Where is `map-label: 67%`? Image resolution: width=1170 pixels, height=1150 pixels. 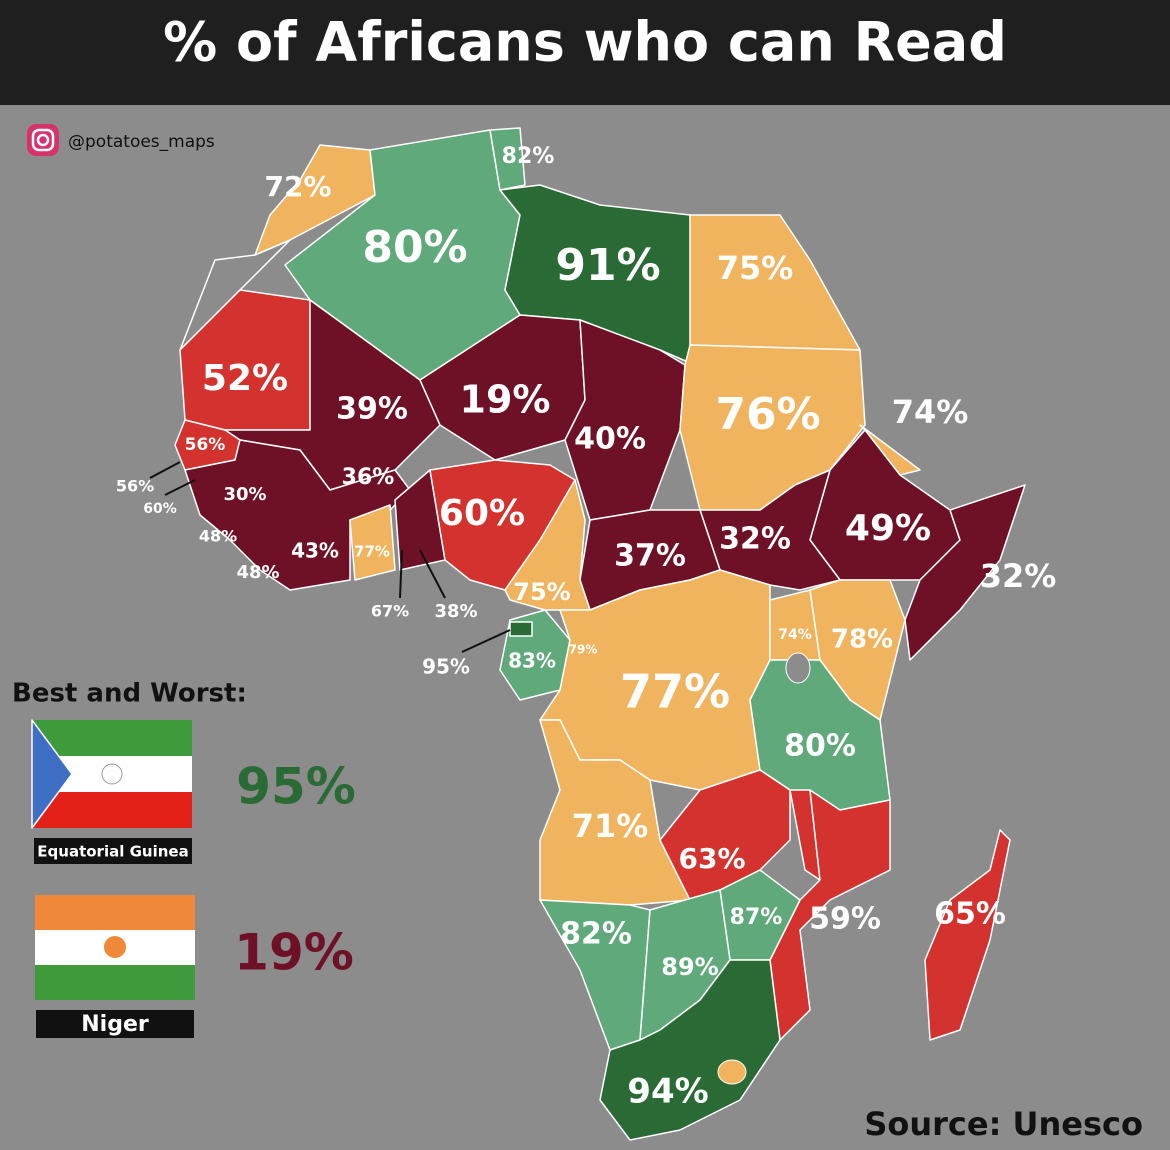 map-label: 67% is located at coordinates (390, 611).